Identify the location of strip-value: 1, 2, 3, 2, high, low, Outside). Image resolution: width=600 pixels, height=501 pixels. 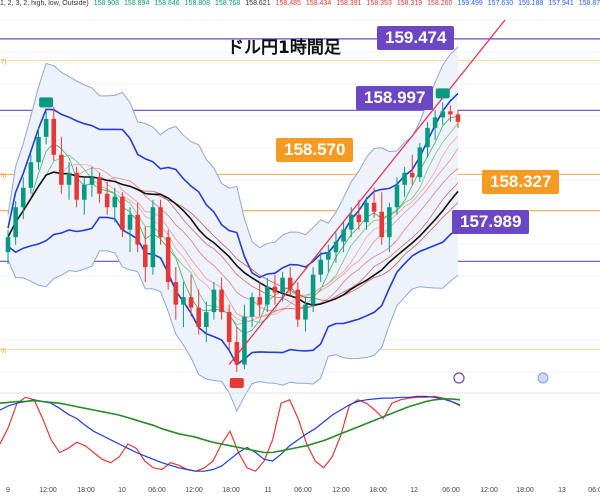
(44, 3).